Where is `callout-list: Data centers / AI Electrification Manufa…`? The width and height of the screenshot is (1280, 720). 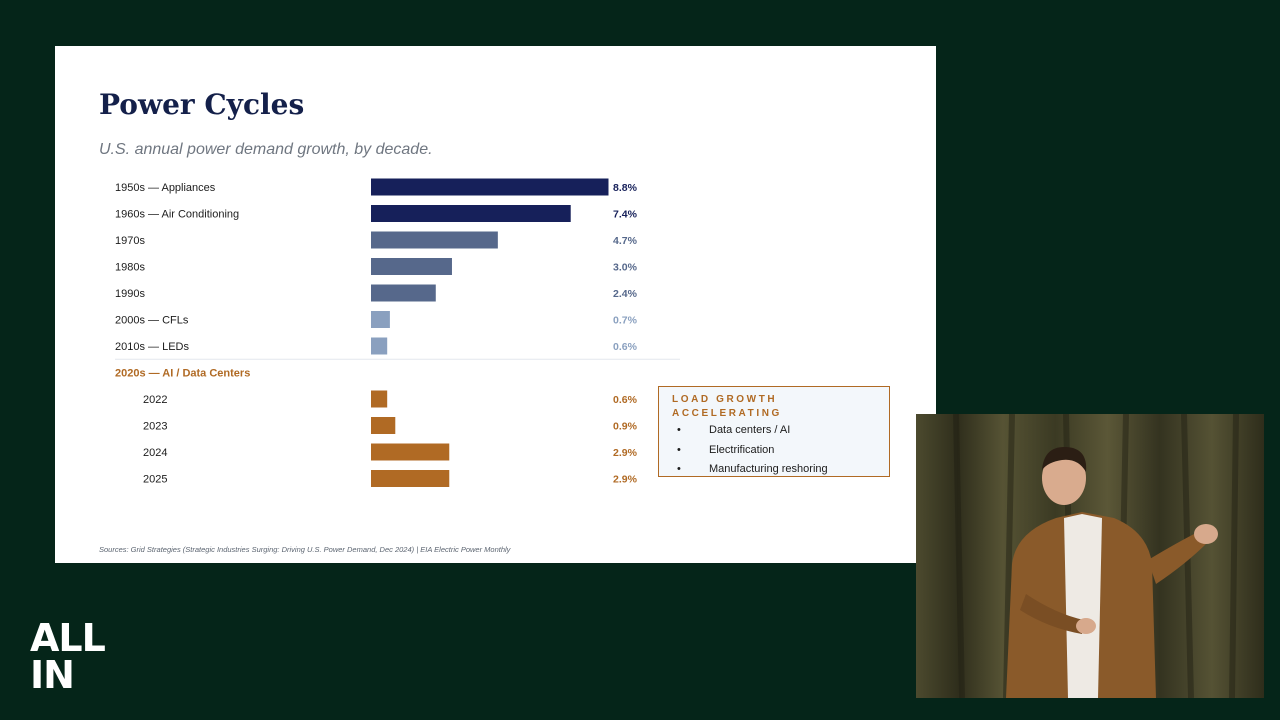
callout-list: Data centers / AI Electrification Manufa… is located at coordinates (743, 450).